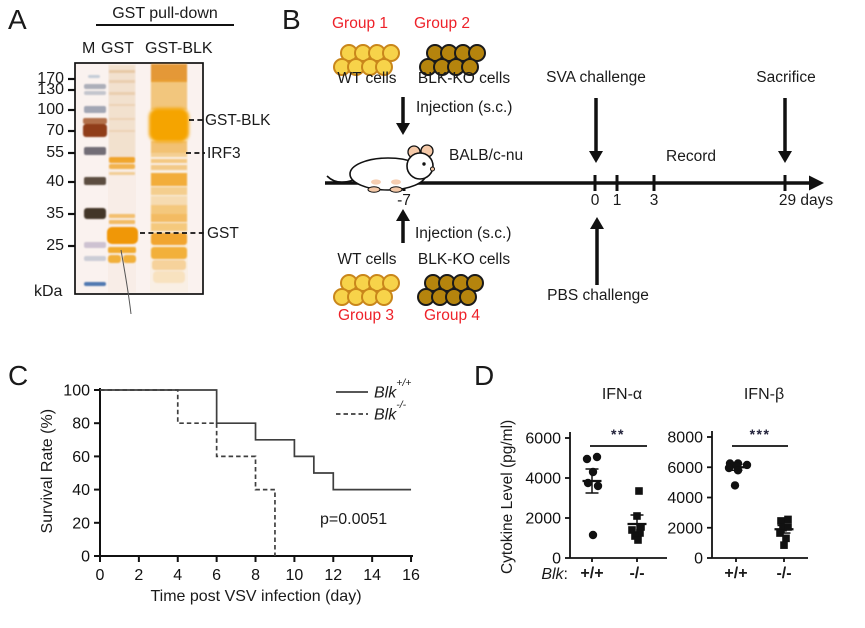 This screenshot has width=865, height=628. Describe the element at coordinates (333, 575) in the screenshot. I see `svg-text: 12` at that location.